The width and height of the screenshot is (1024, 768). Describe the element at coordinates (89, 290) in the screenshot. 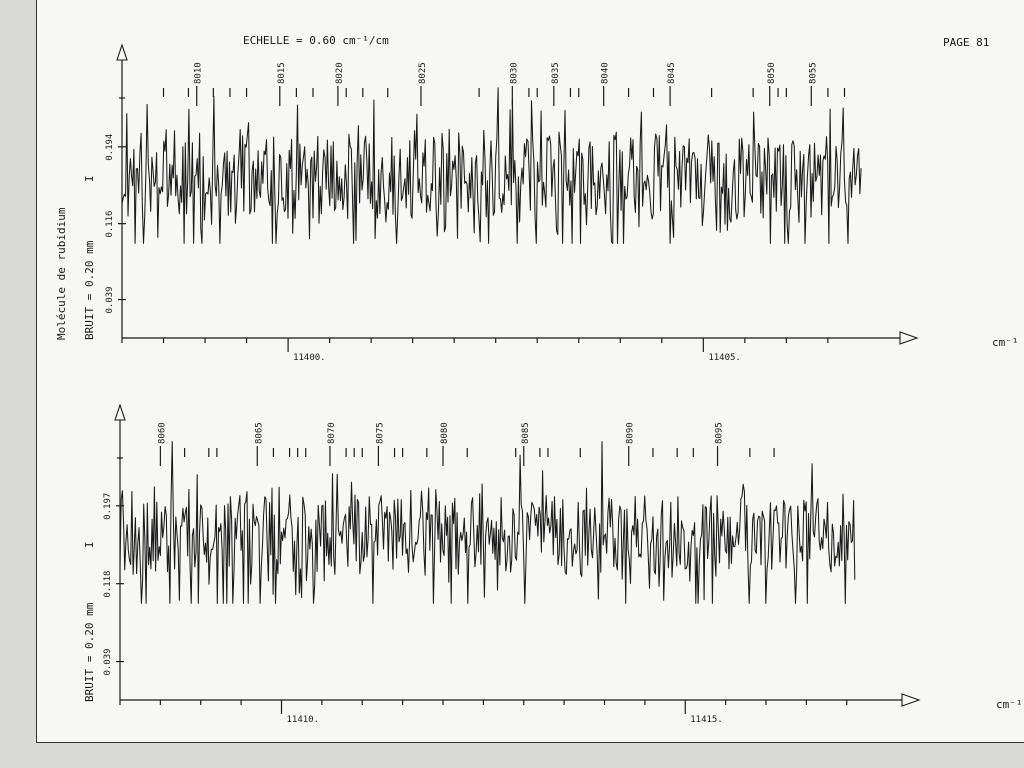

I see `y-axis-label-top: BRUIT = 0.20 mm` at that location.